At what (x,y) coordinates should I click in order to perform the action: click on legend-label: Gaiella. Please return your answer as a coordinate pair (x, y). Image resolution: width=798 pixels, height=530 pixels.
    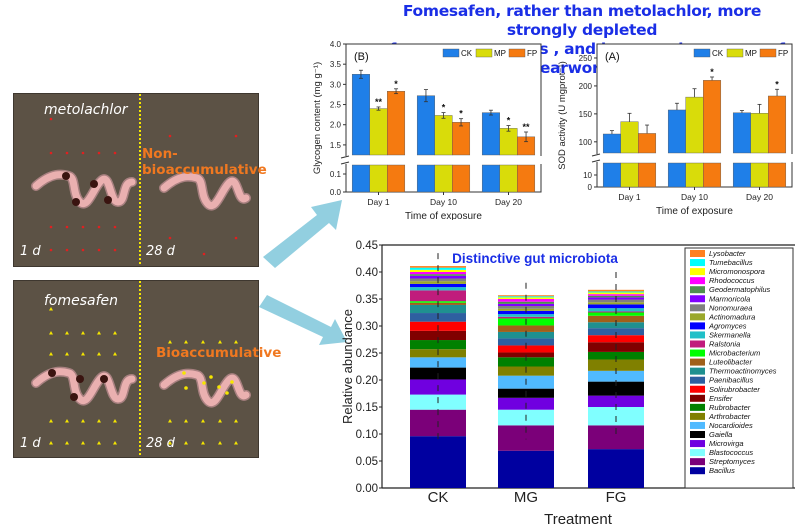
    Looking at the image, I should click on (720, 434).